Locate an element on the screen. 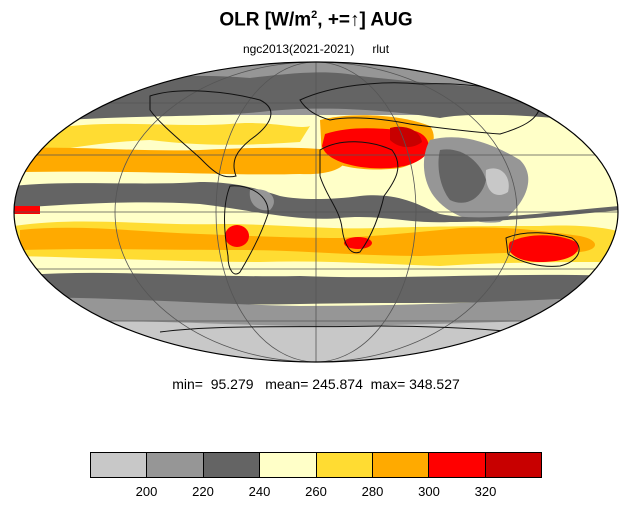  model-label: ngc2013(2021-2021) is located at coordinates (298, 49).